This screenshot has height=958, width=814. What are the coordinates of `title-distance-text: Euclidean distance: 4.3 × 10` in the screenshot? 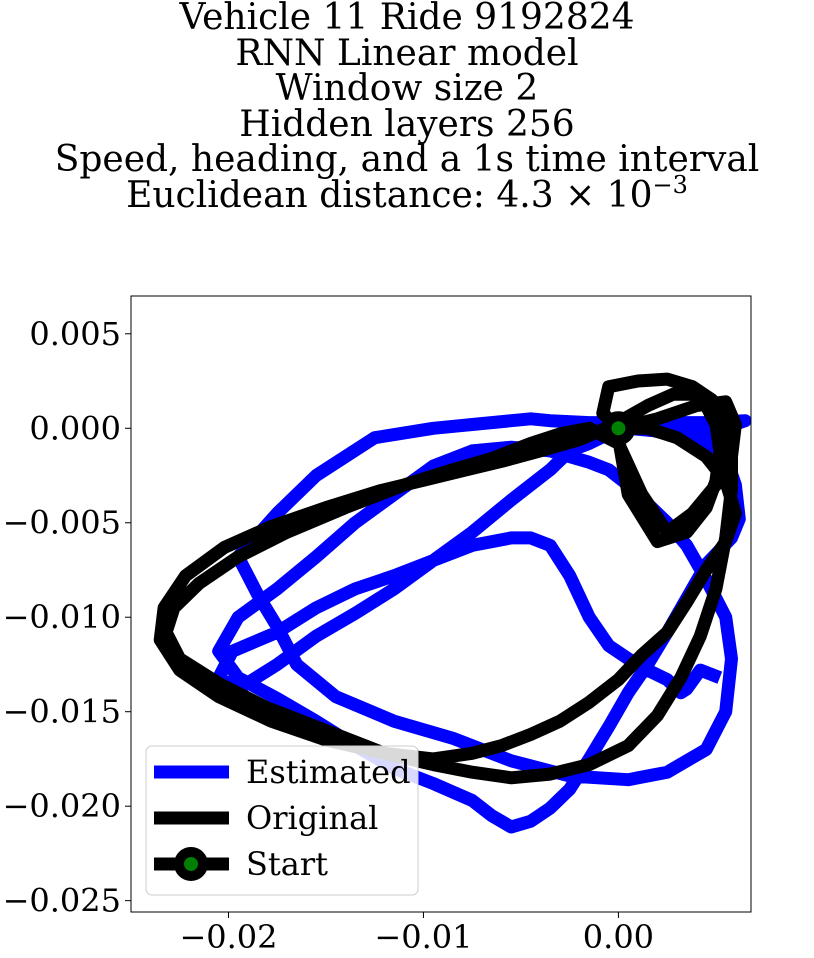 It's located at (389, 195).